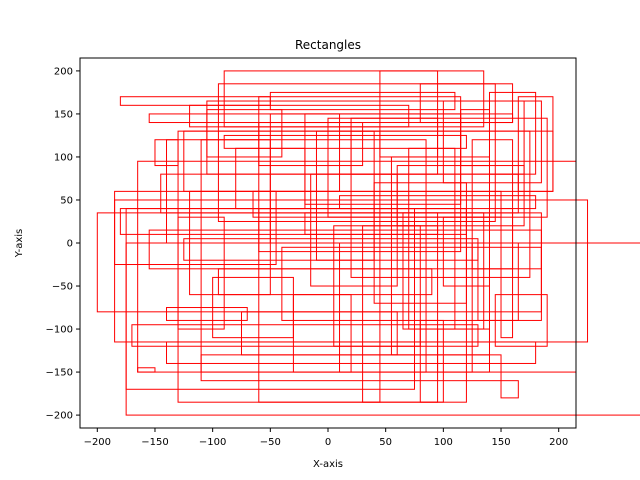 This screenshot has width=640, height=480. I want to click on y-tick-label: −200, so click(59, 416).